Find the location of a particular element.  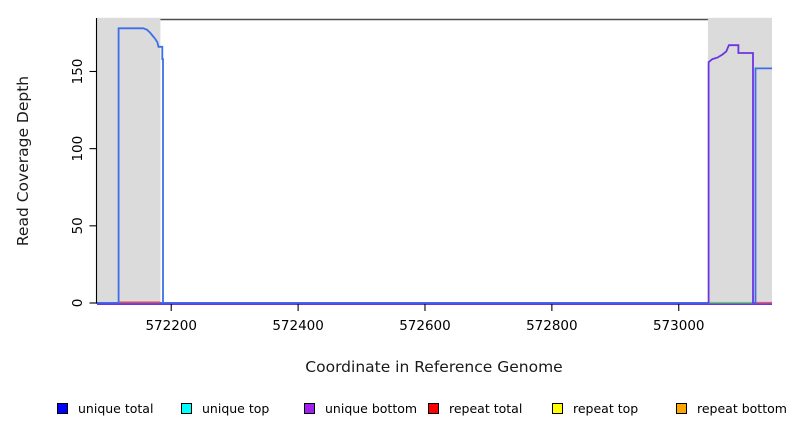

x-axis-title: Coordinate in Reference Genome is located at coordinates (433, 367).